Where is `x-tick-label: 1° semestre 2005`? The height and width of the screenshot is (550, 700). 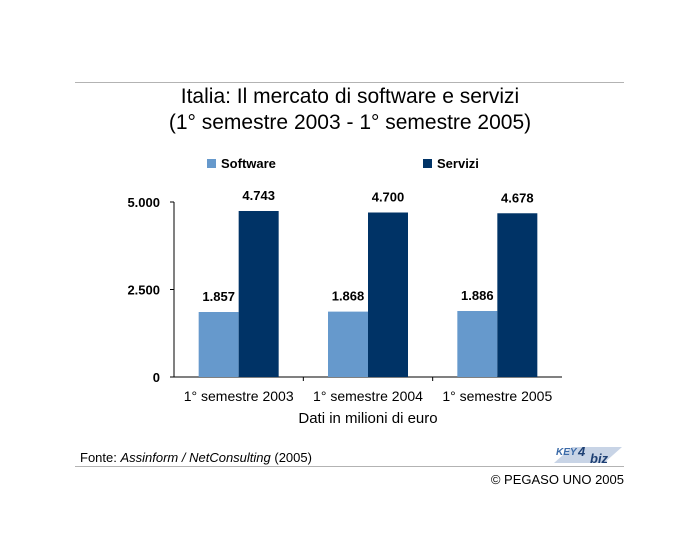
x-tick-label: 1° semestre 2005 is located at coordinates (497, 396).